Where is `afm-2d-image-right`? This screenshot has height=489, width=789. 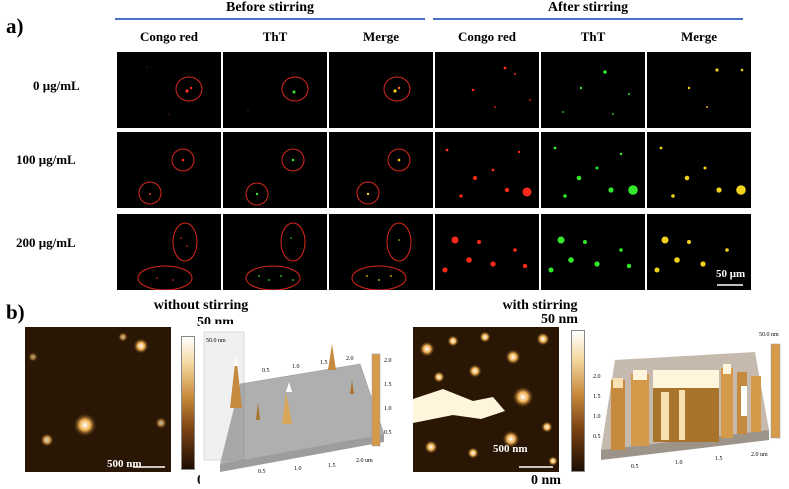
afm-2d-image-right is located at coordinates (486, 399).